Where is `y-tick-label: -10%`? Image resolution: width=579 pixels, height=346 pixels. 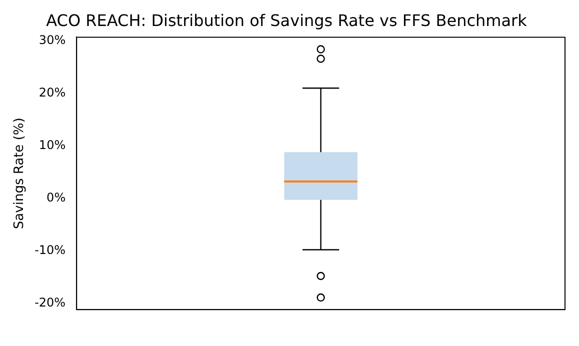
y-tick-label: -10% is located at coordinates (50, 249).